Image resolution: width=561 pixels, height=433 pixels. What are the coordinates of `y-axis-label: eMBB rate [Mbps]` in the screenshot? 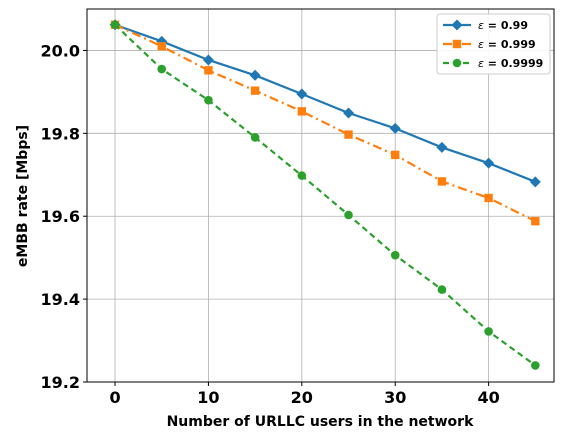 It's located at (23, 196).